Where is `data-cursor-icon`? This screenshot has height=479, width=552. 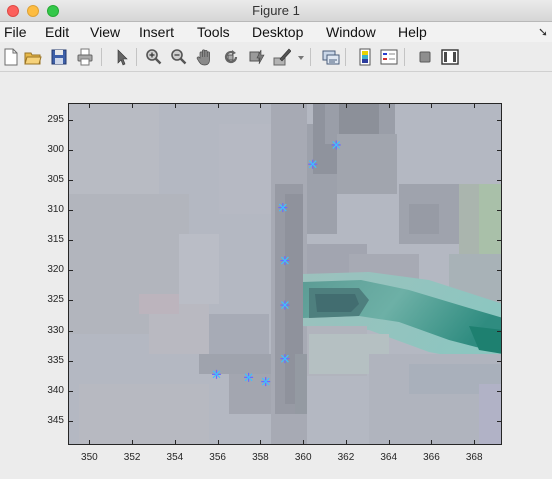 data-cursor-icon is located at coordinates (257, 57).